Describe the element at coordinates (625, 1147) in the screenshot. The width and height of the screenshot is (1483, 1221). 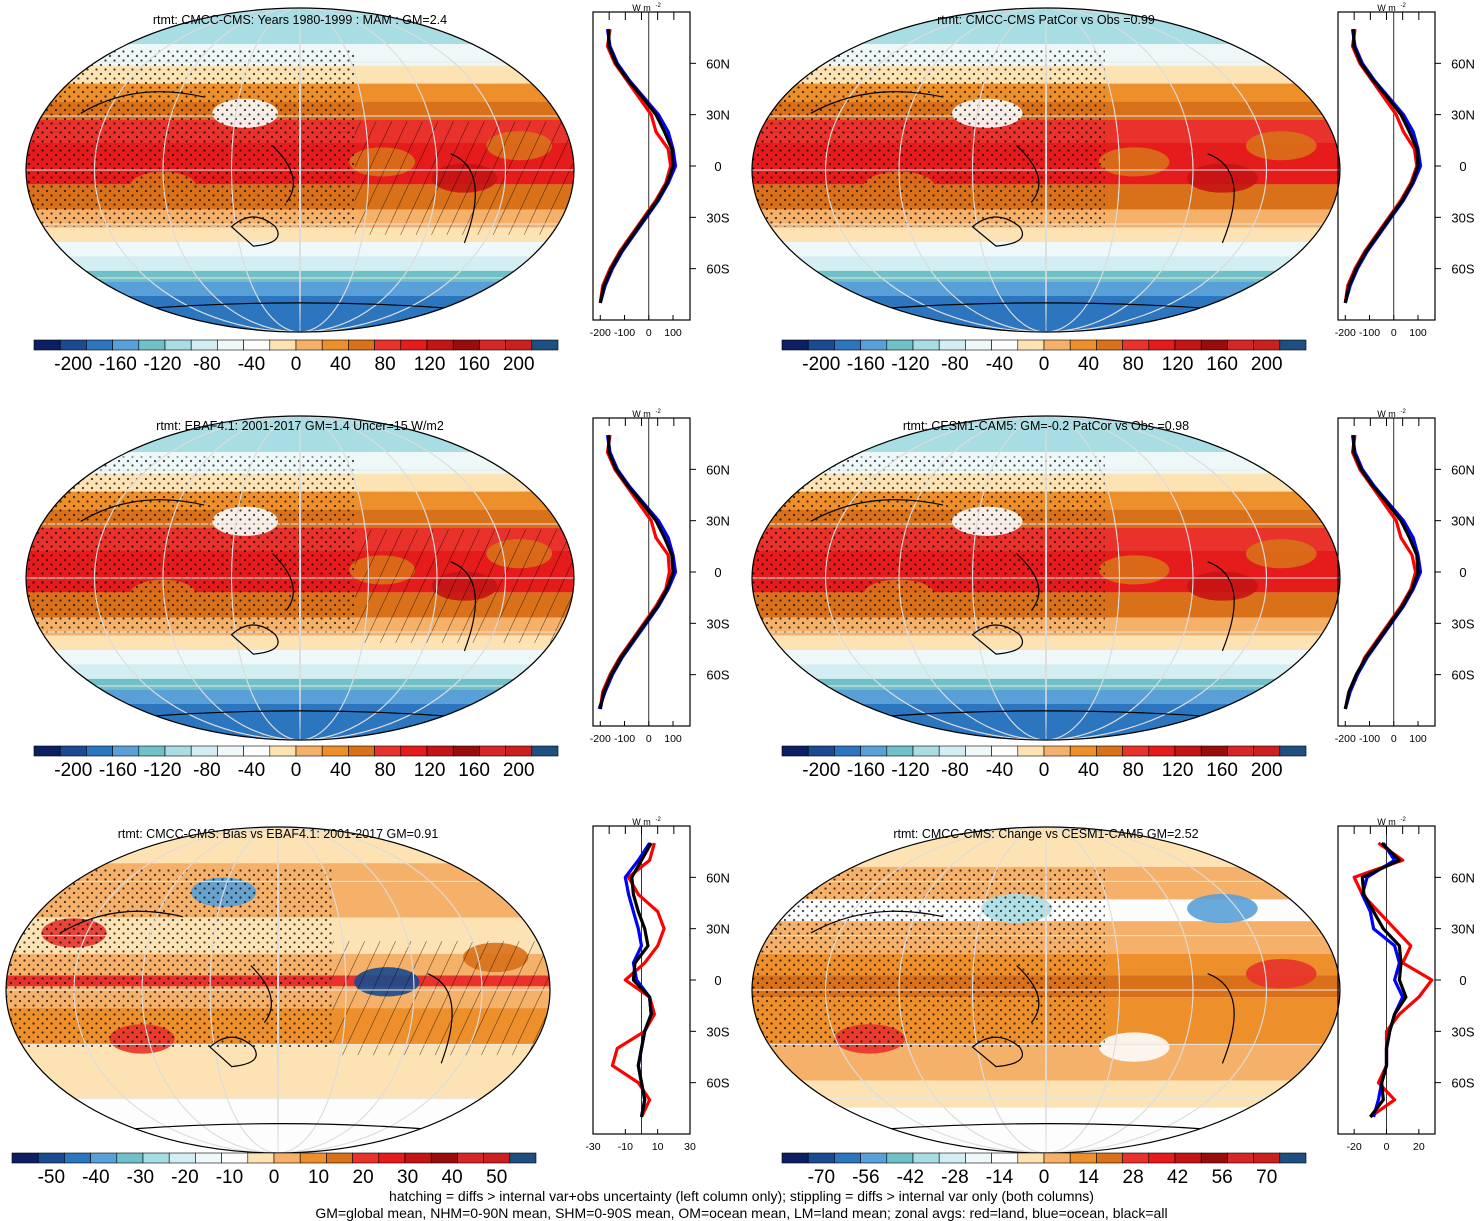
I see `zonal-x-label: -10` at that location.